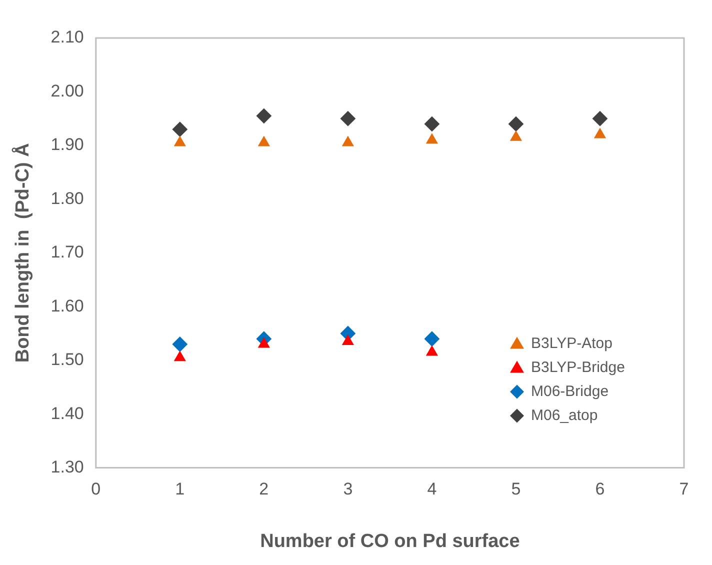 This screenshot has width=712, height=565. What do you see at coordinates (180, 489) in the screenshot?
I see `x-tick-label: 1` at bounding box center [180, 489].